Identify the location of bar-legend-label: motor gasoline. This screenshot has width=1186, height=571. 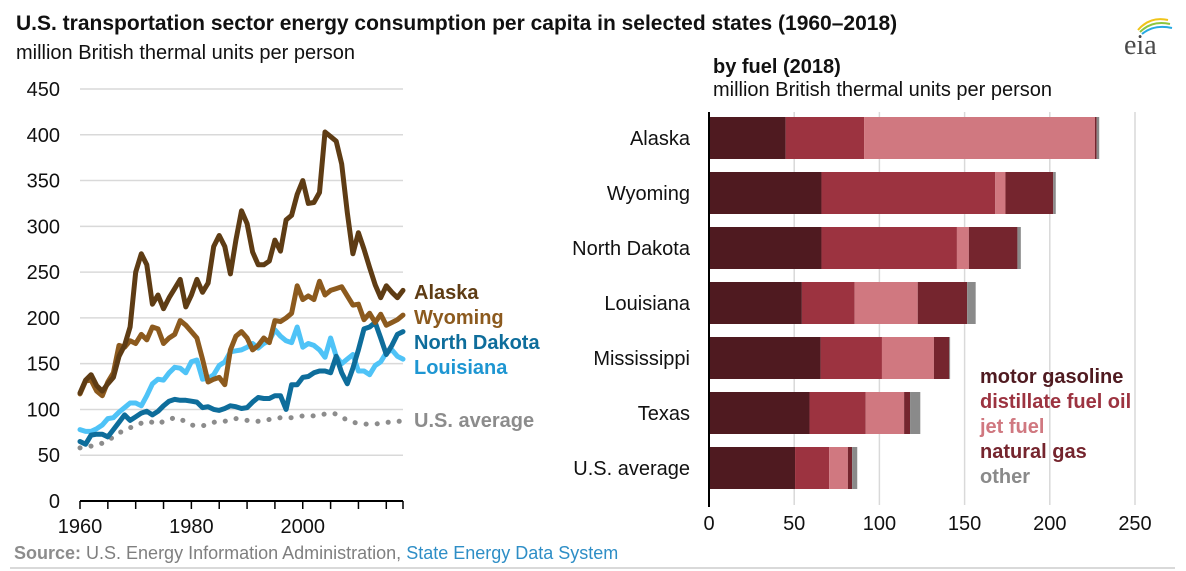
(1051, 377).